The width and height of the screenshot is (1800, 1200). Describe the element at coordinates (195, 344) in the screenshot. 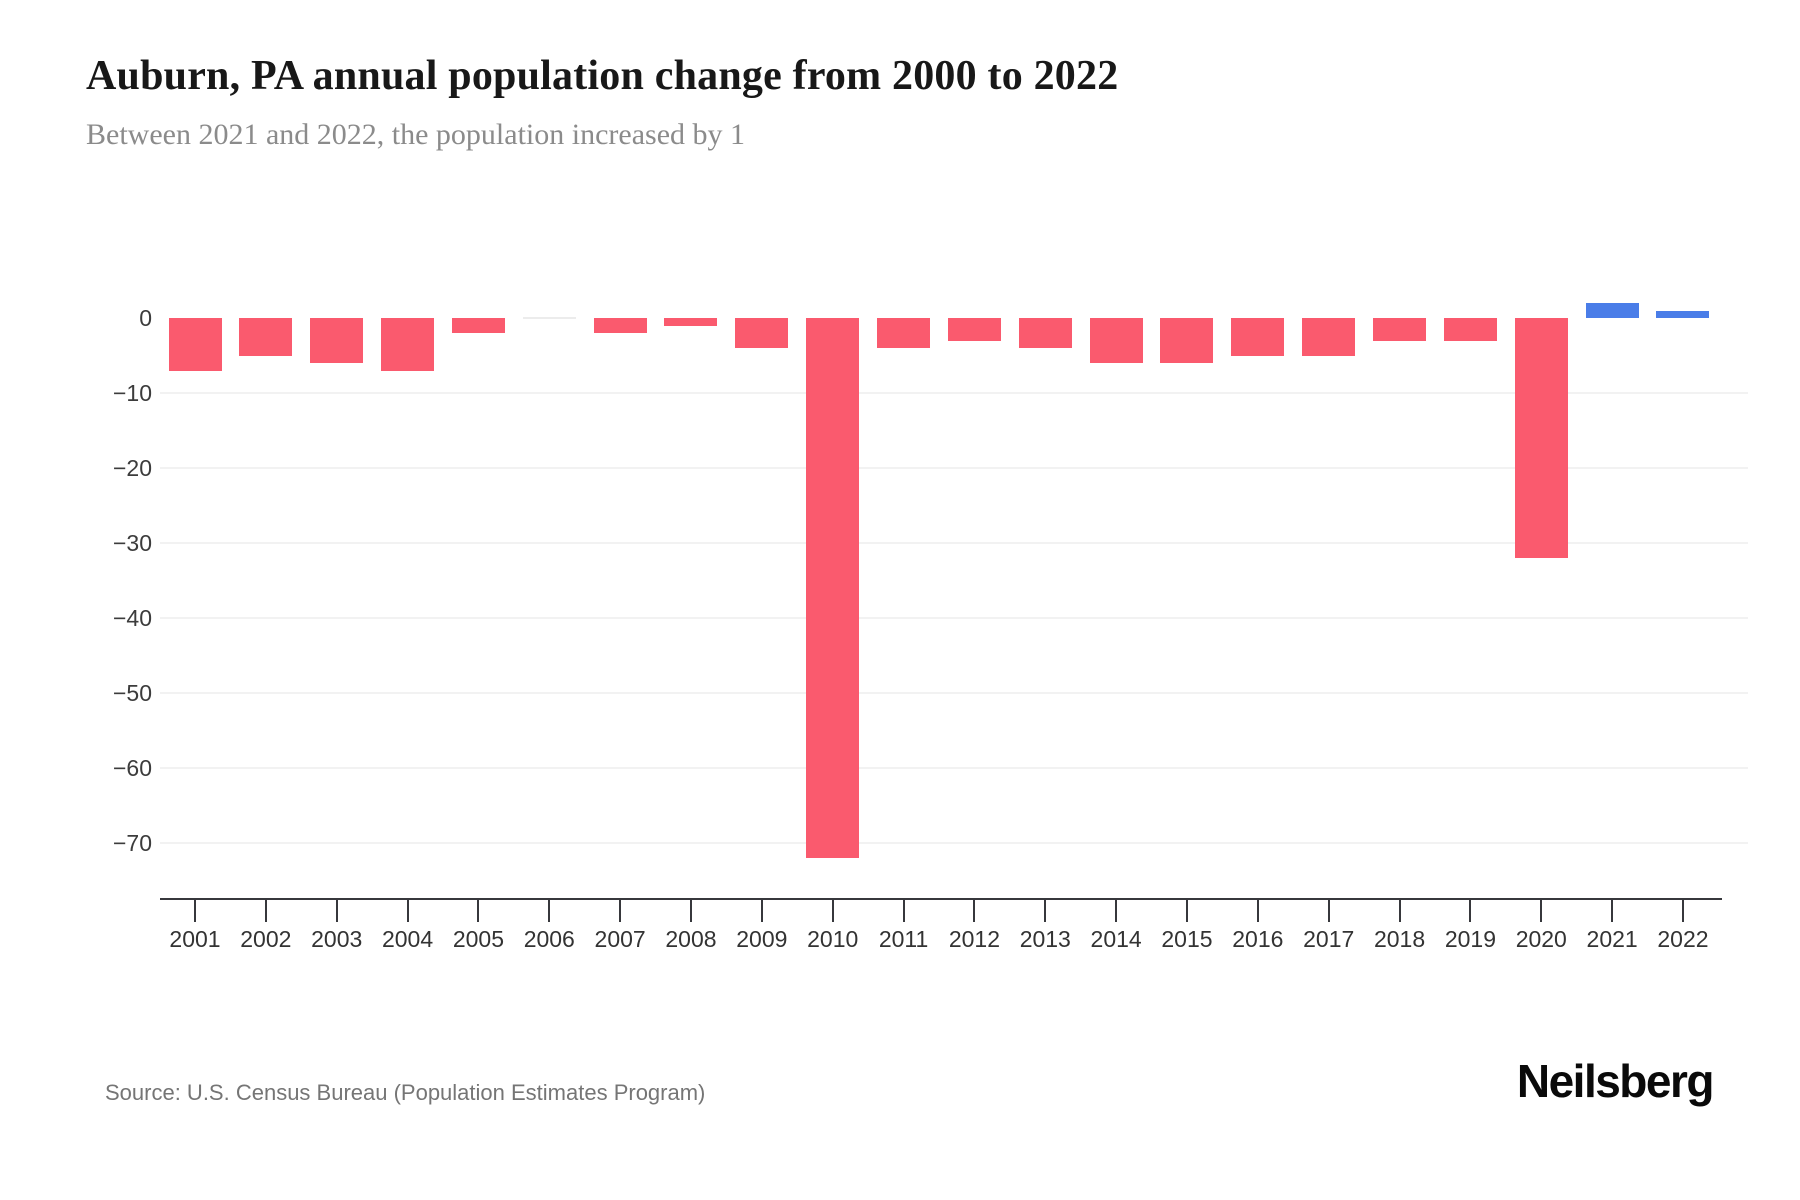

I see `bar-2001` at that location.